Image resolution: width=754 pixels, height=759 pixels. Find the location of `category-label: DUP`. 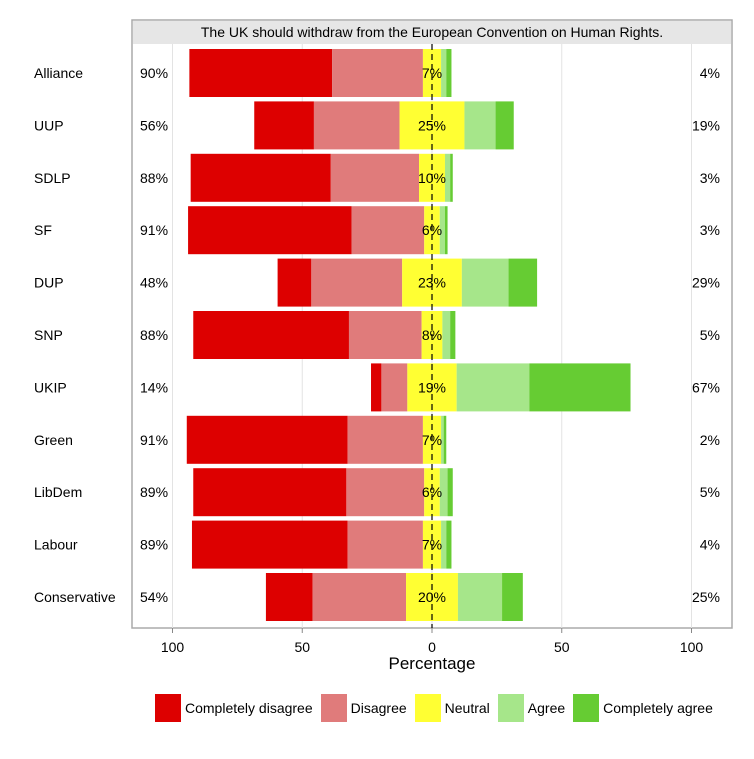

category-label: DUP is located at coordinates (49, 283).